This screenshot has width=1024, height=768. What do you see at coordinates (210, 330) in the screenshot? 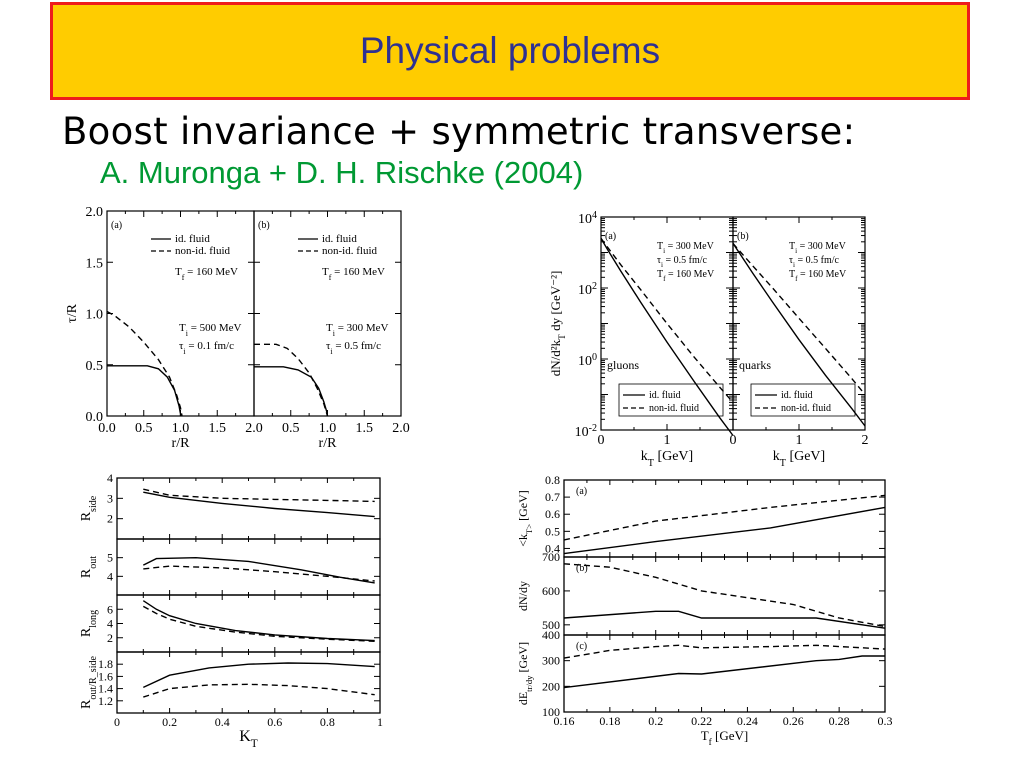
I see `annotation-text: Ti = 500 MeV` at bounding box center [210, 330].